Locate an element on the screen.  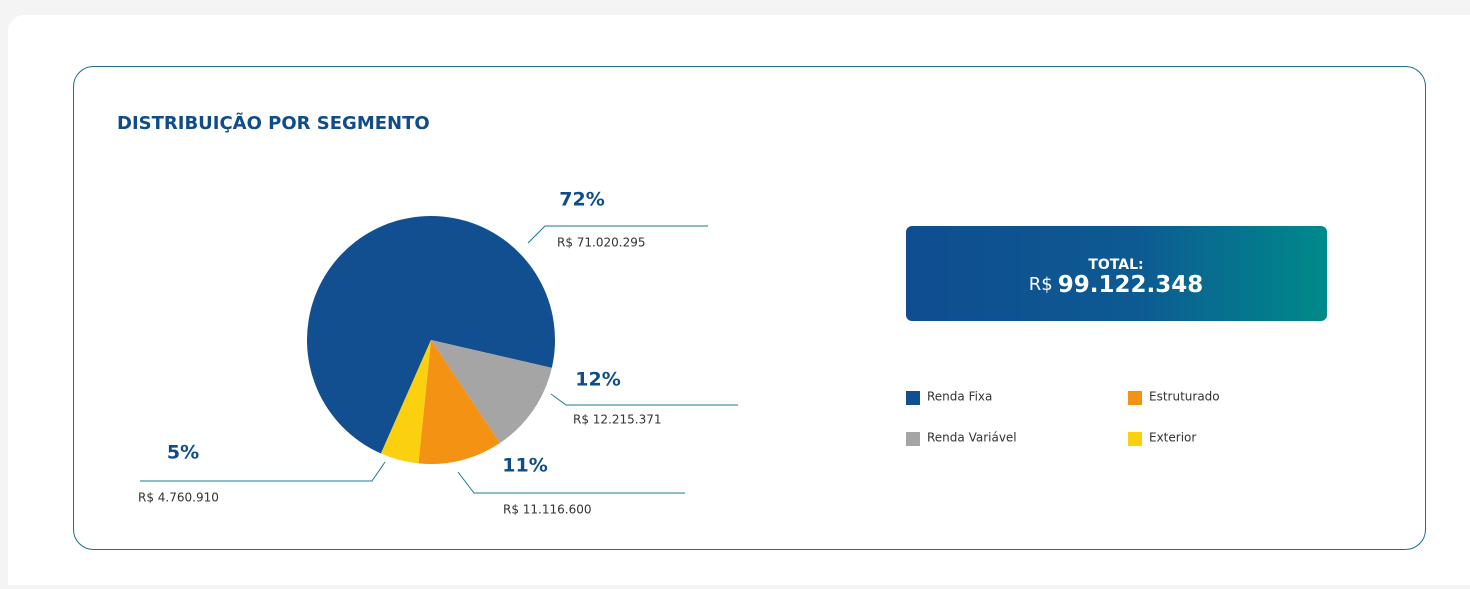
amount-label: R$ 12.215.371 is located at coordinates (617, 420).